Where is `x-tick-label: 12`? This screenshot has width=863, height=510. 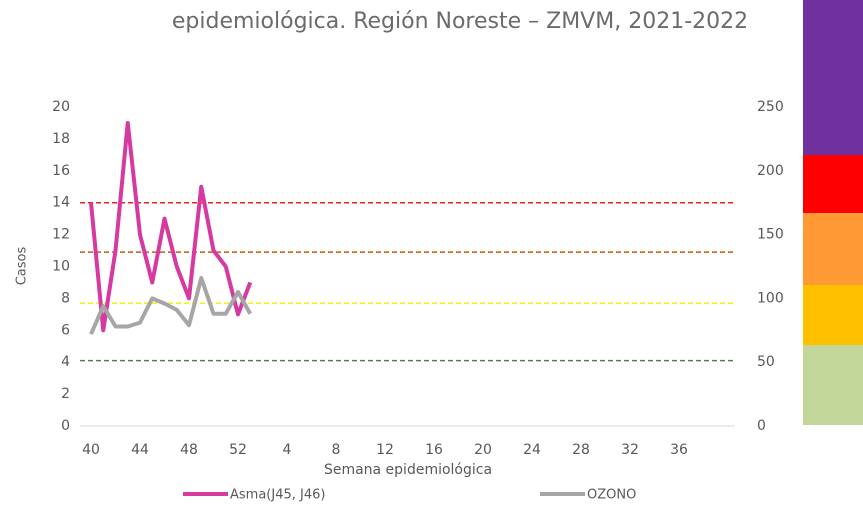
x-tick-label: 12 is located at coordinates (385, 450).